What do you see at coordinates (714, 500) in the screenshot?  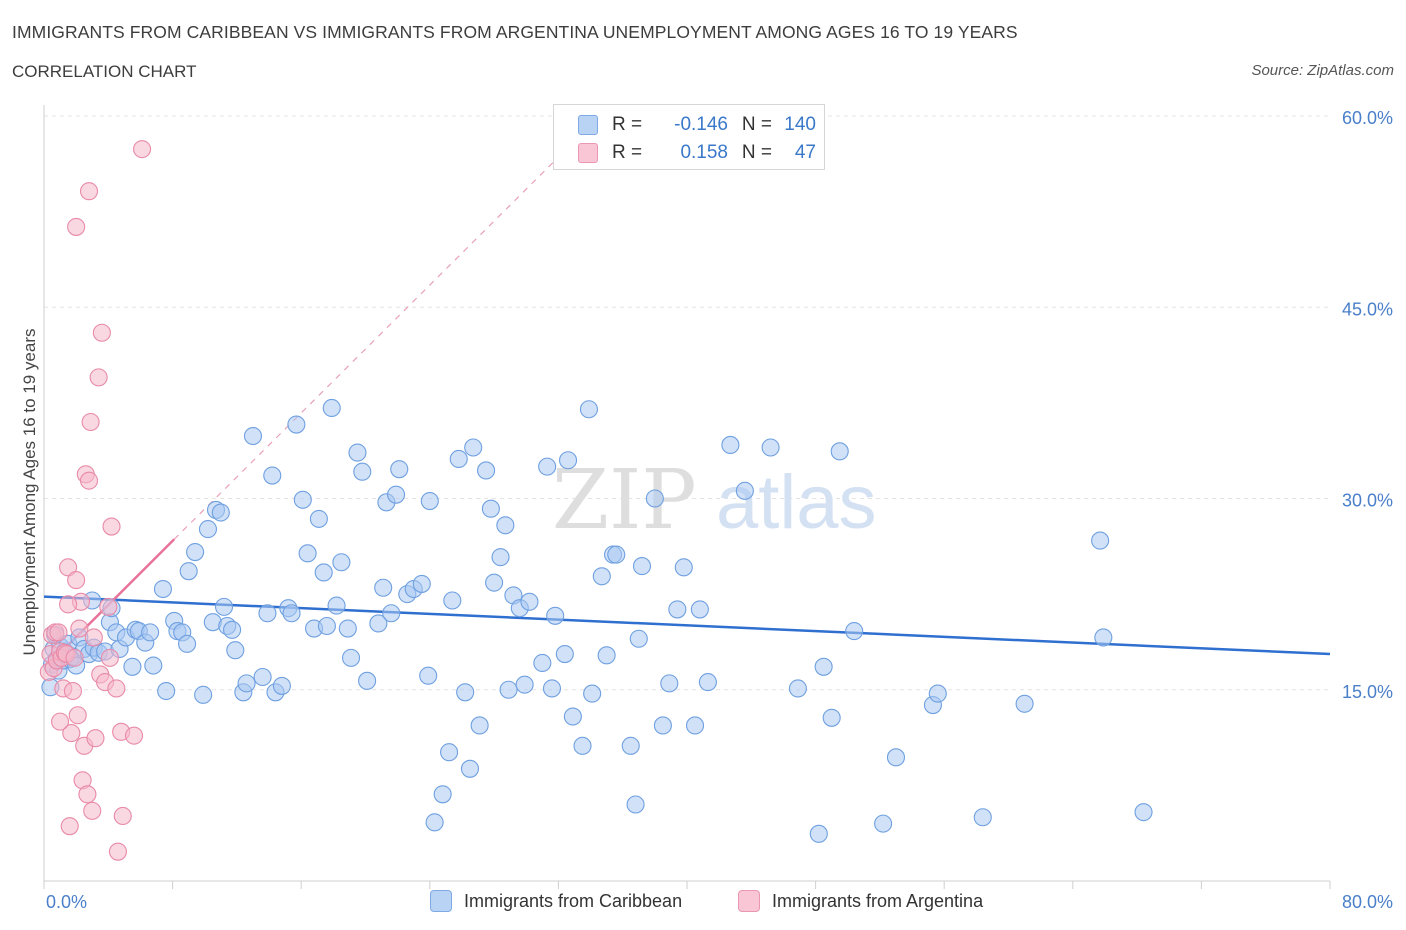 I see `watermark: ZIP atlas` at bounding box center [714, 500].